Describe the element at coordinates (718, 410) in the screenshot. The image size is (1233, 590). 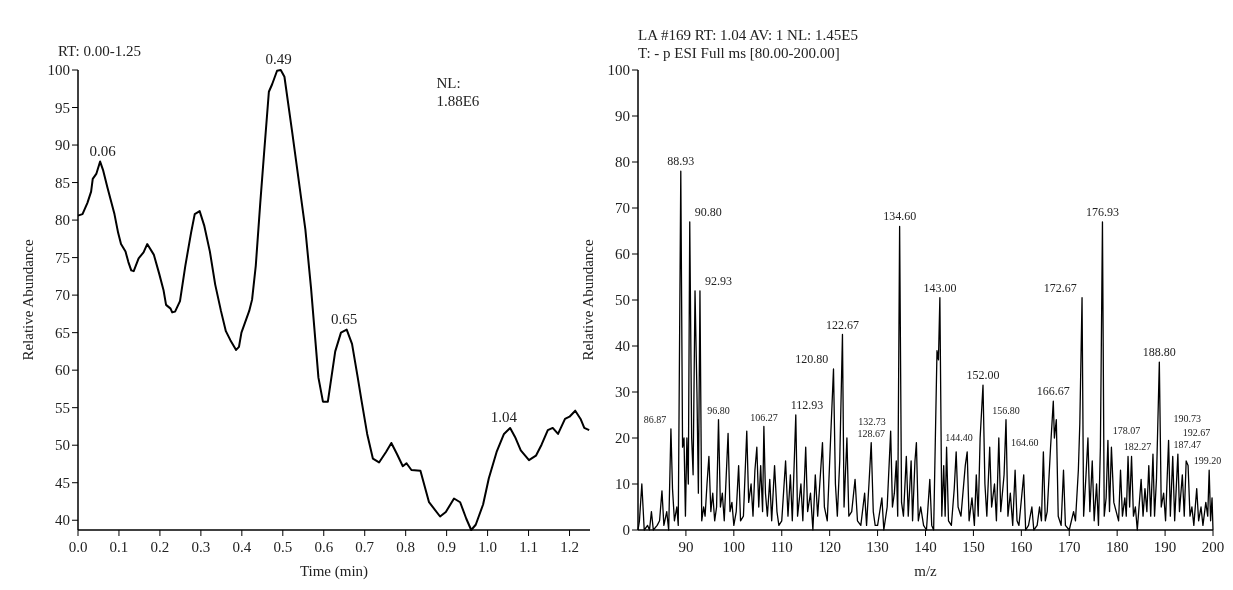
I see `annotation: 96.80` at that location.